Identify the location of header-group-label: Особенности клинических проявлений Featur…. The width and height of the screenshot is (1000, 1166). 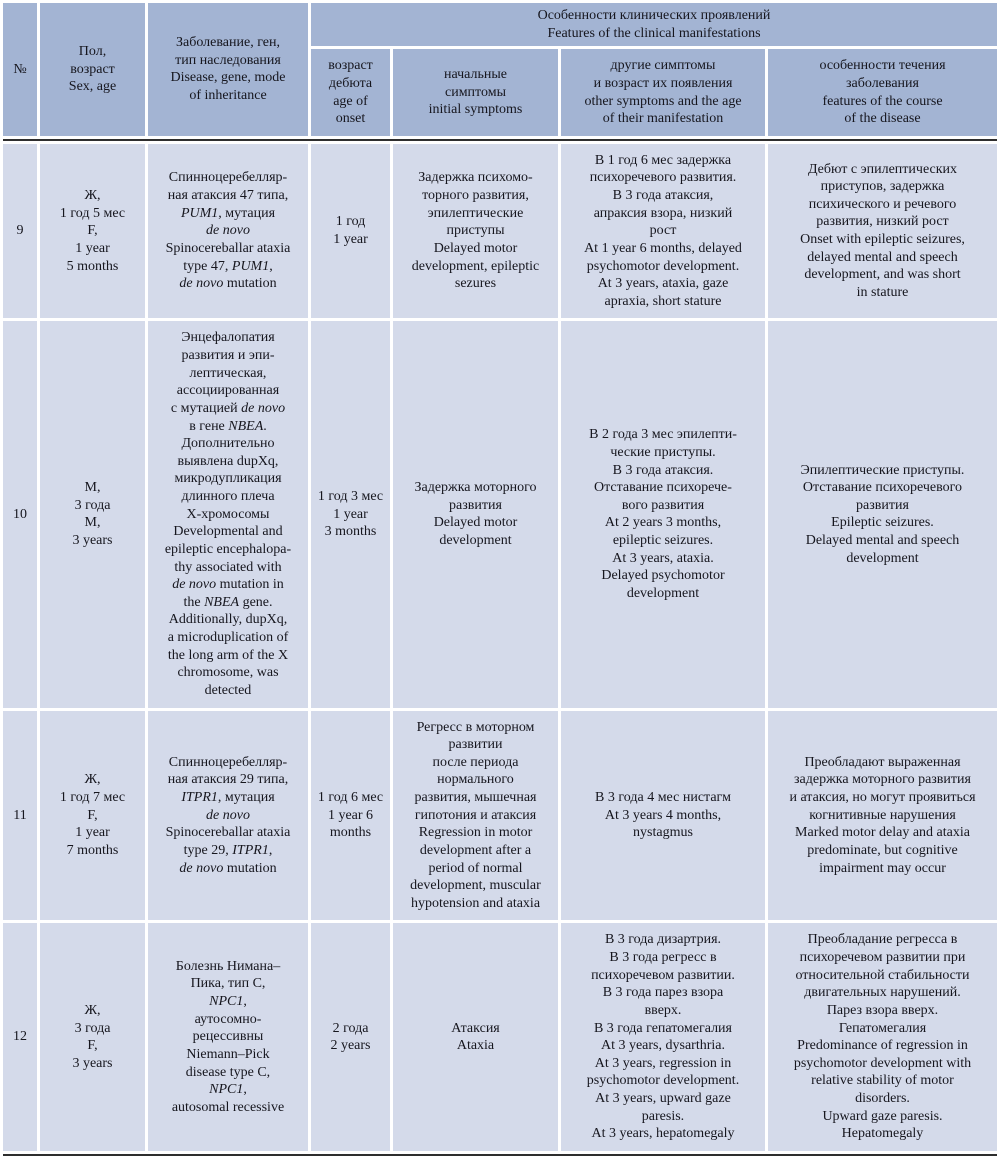
(654, 24).